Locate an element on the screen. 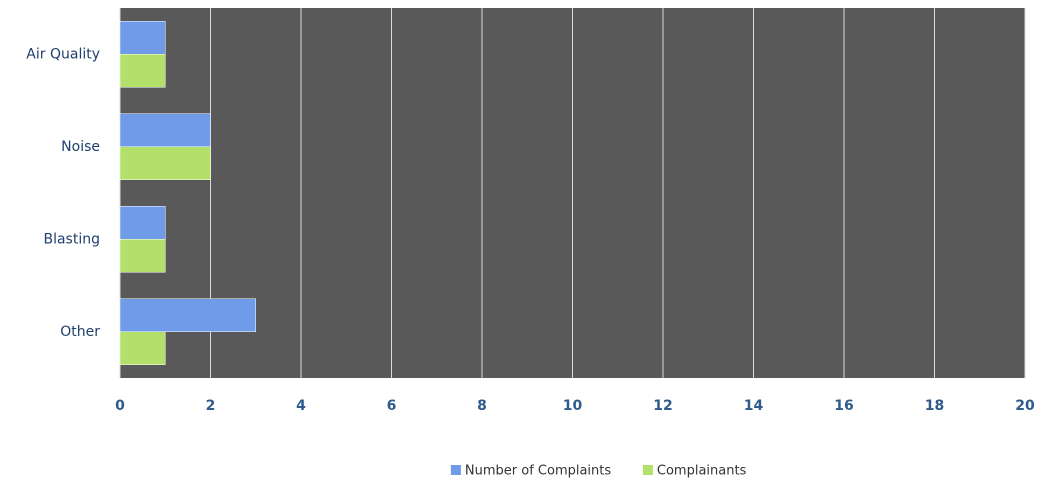 The width and height of the screenshot is (1041, 483). y-tick-label: Other is located at coordinates (80, 332).